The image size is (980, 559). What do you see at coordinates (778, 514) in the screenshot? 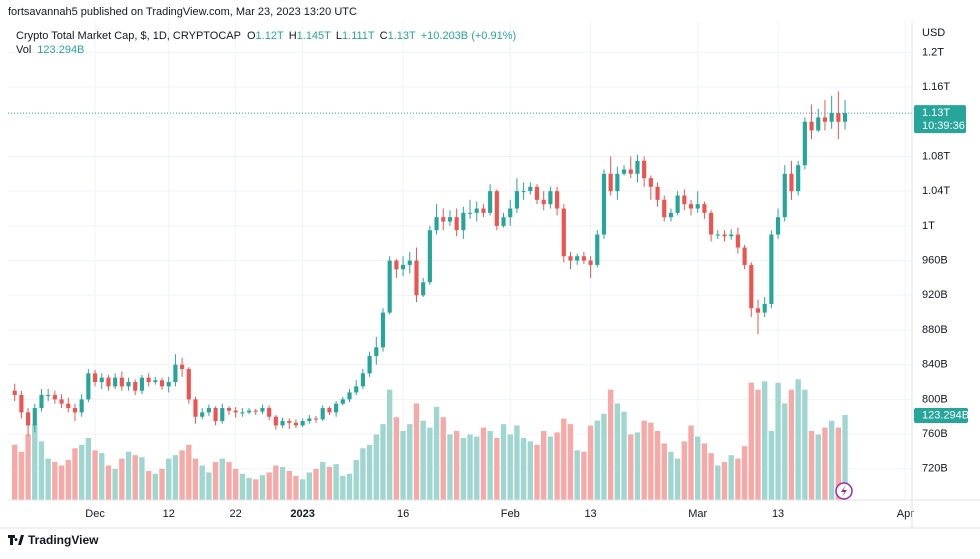
I see `x-tick-label: 13` at bounding box center [778, 514].